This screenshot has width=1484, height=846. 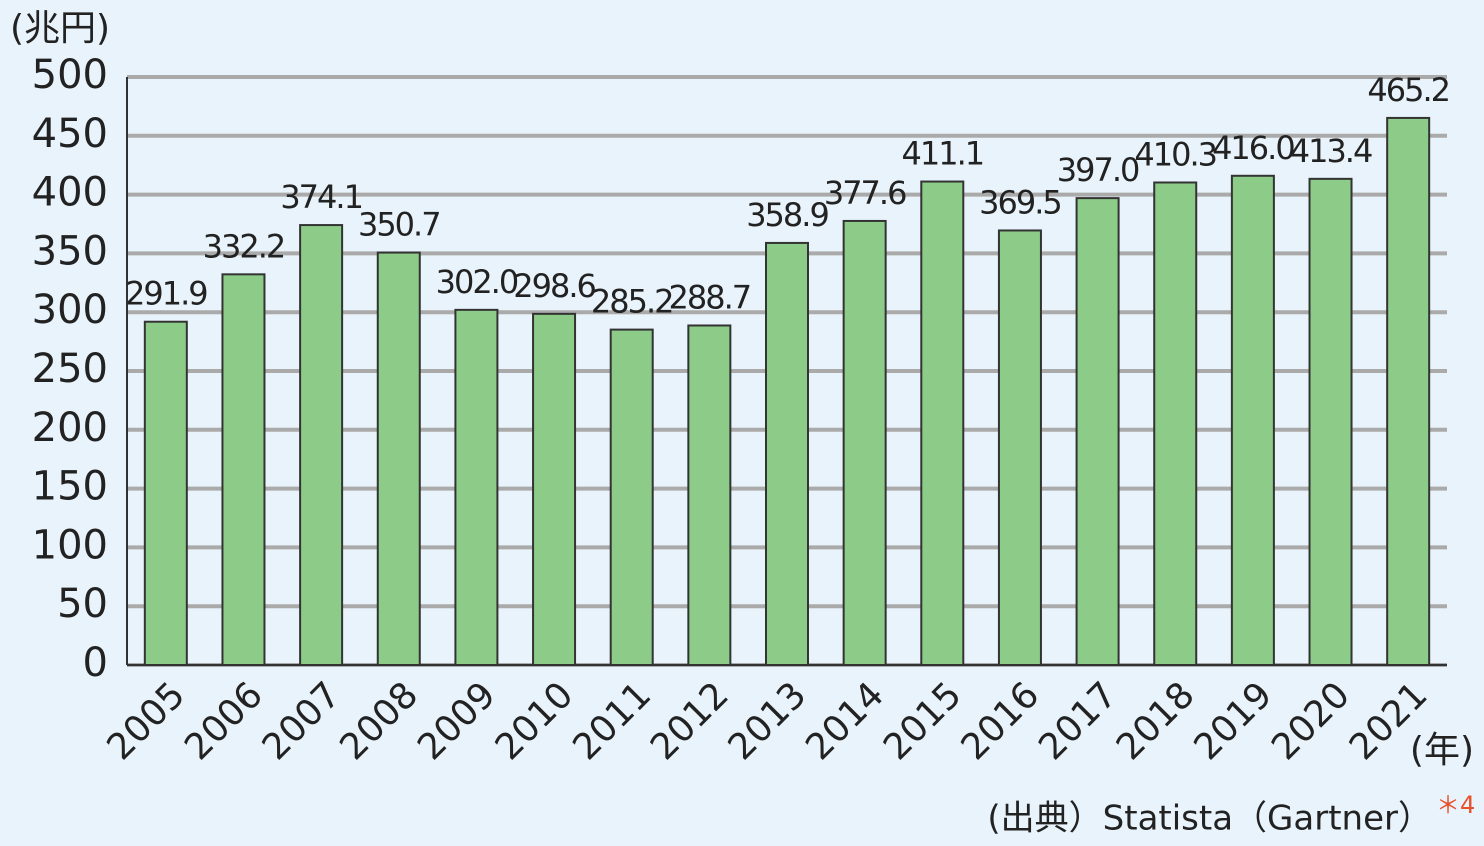 I want to click on x-tick-label: 2014, so click(x=845, y=721).